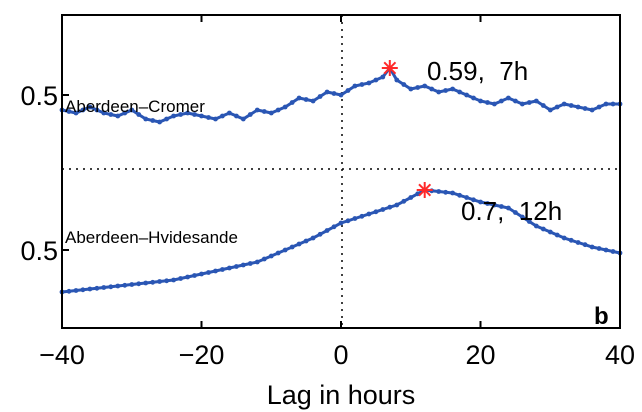 The image size is (642, 412). What do you see at coordinates (341, 90) in the screenshot?
I see `series-0: Aberdeen–Cromer 0.59, 7h` at bounding box center [341, 90].